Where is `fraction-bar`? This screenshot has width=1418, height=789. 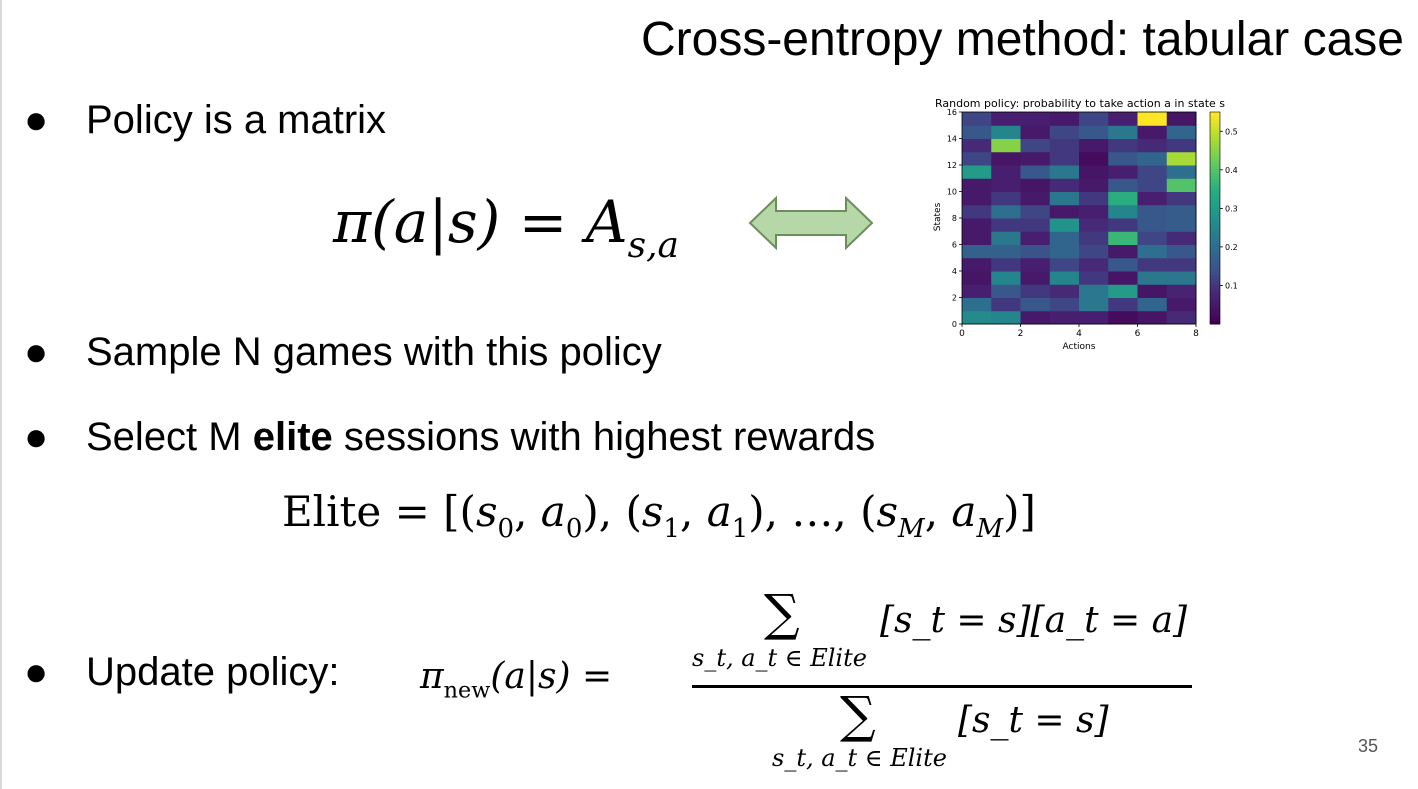 fraction-bar is located at coordinates (942, 686).